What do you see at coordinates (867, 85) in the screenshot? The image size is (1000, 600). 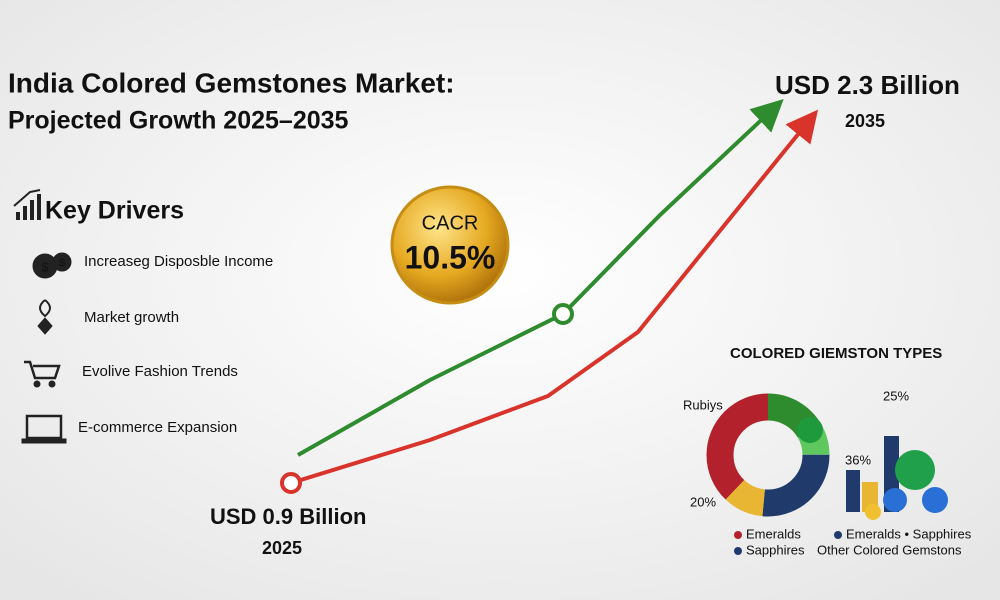 I see `end-amount: USD 2.3 Billion` at bounding box center [867, 85].